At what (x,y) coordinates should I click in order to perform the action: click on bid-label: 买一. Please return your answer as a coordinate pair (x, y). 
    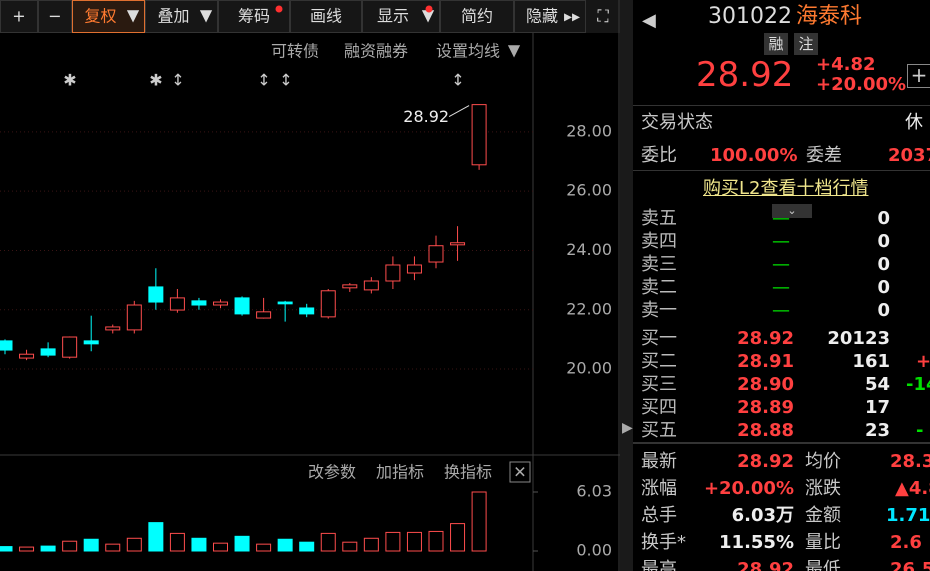
    Looking at the image, I should click on (659, 338).